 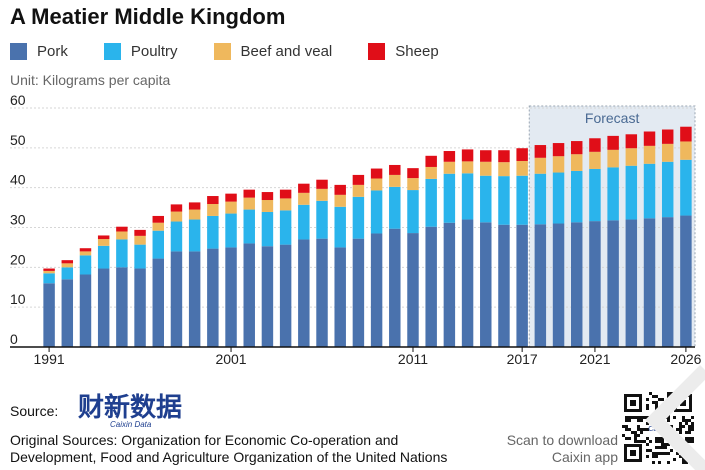 What do you see at coordinates (685, 359) in the screenshot?
I see `x-tick-label: 2026` at bounding box center [685, 359].